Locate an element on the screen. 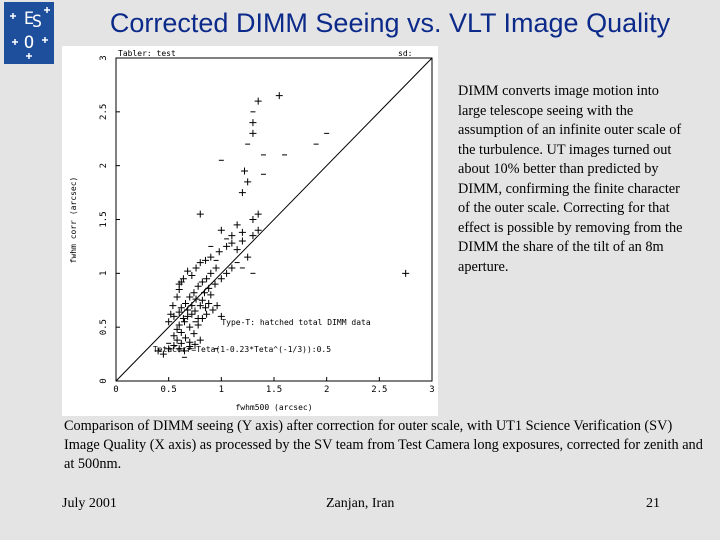  footer-location: Zanjan, Iran is located at coordinates (360, 503).